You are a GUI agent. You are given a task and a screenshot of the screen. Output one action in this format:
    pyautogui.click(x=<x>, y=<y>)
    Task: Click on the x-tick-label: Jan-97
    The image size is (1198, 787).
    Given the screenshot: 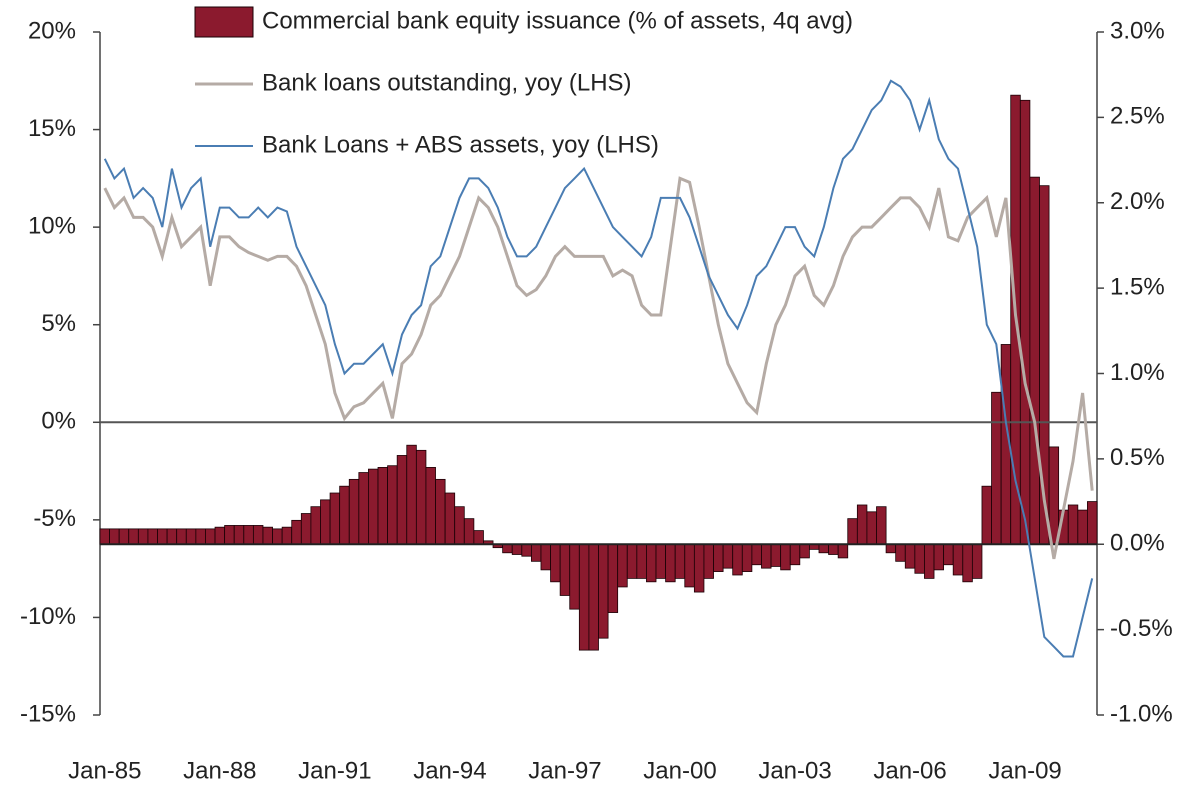 What is the action you would take?
    pyautogui.click(x=564, y=770)
    